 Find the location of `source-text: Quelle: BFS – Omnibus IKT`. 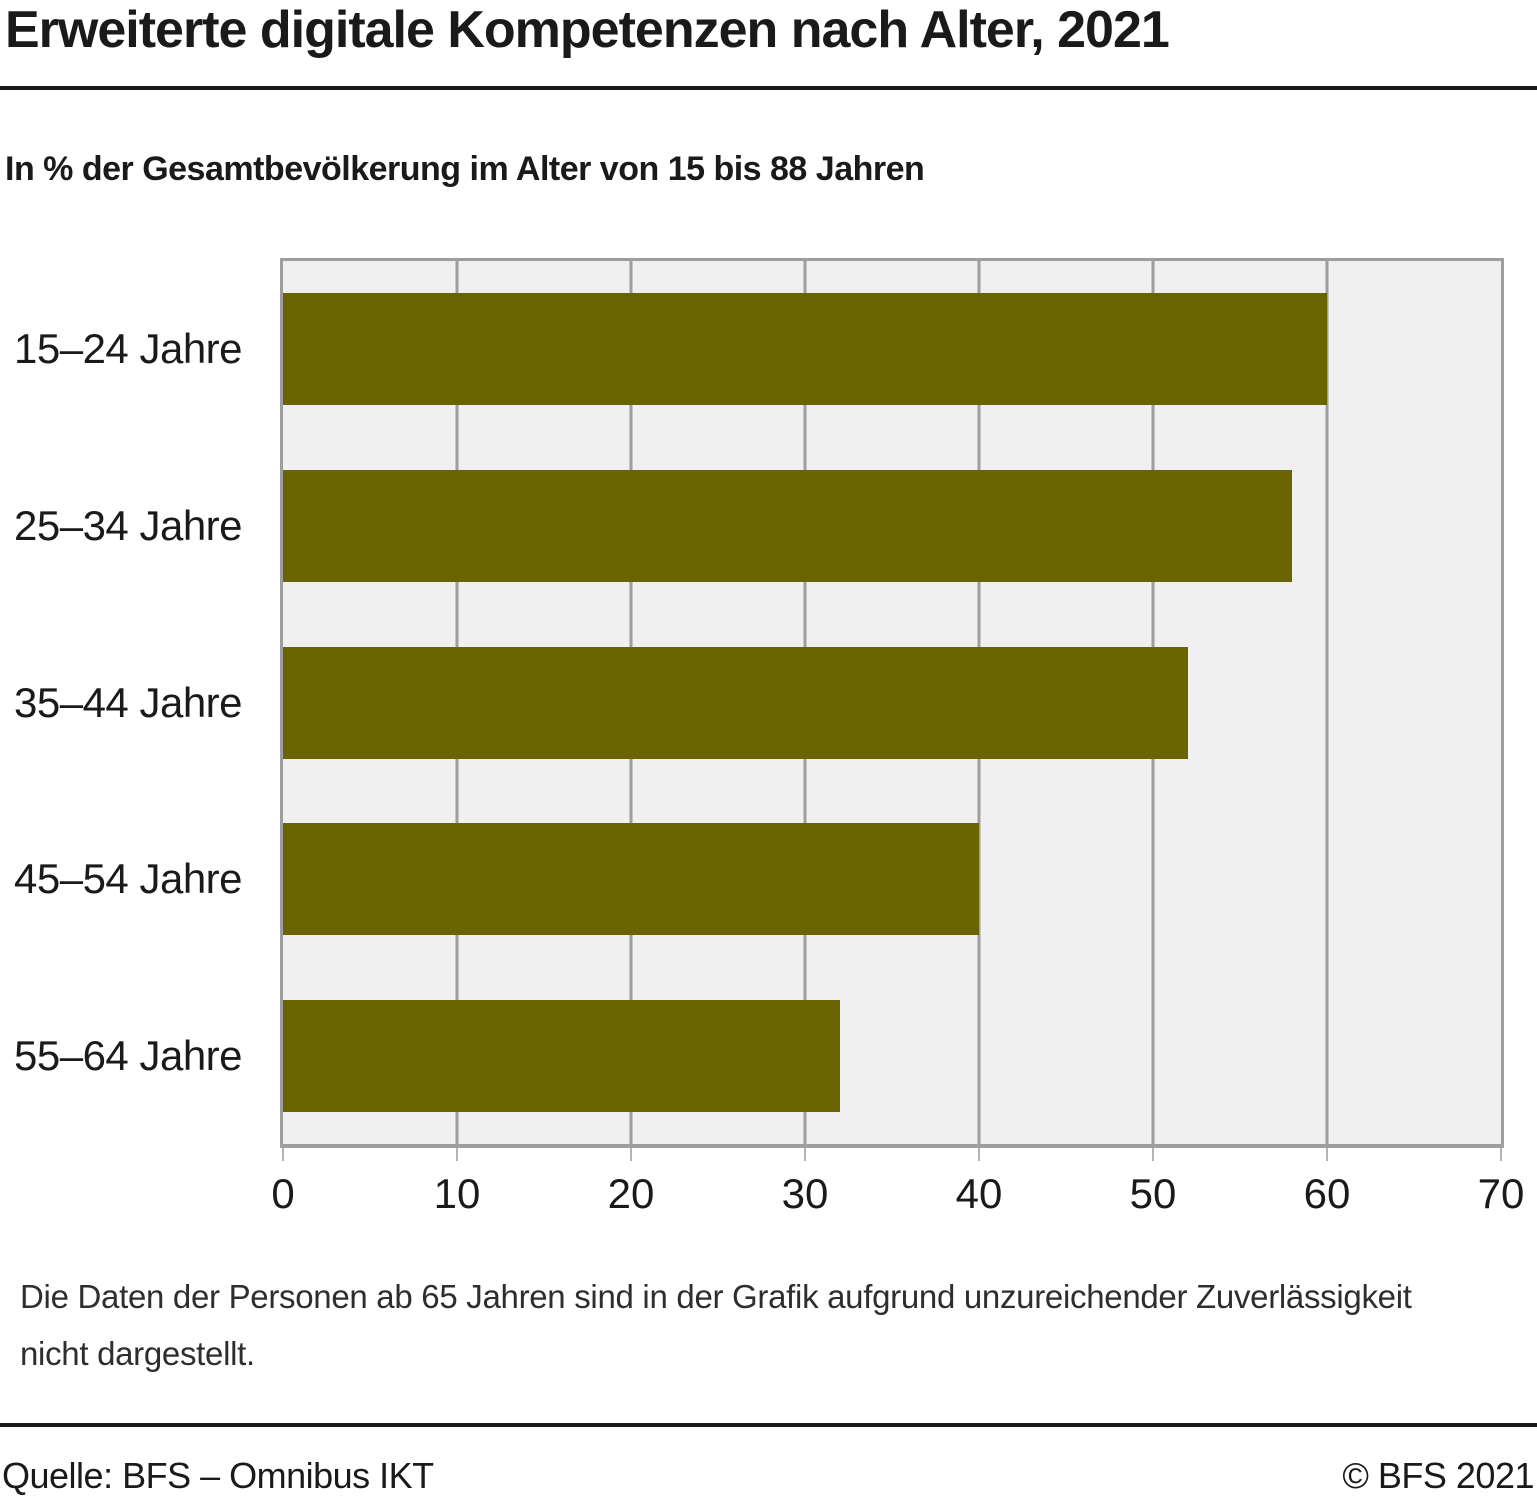

source-text: Quelle: BFS – Omnibus IKT is located at coordinates (218, 1475).